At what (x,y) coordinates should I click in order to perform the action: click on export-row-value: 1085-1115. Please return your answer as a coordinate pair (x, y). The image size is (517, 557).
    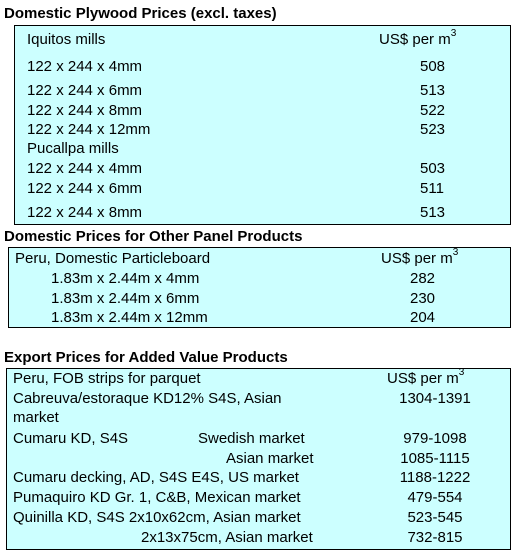
    Looking at the image, I should click on (435, 458).